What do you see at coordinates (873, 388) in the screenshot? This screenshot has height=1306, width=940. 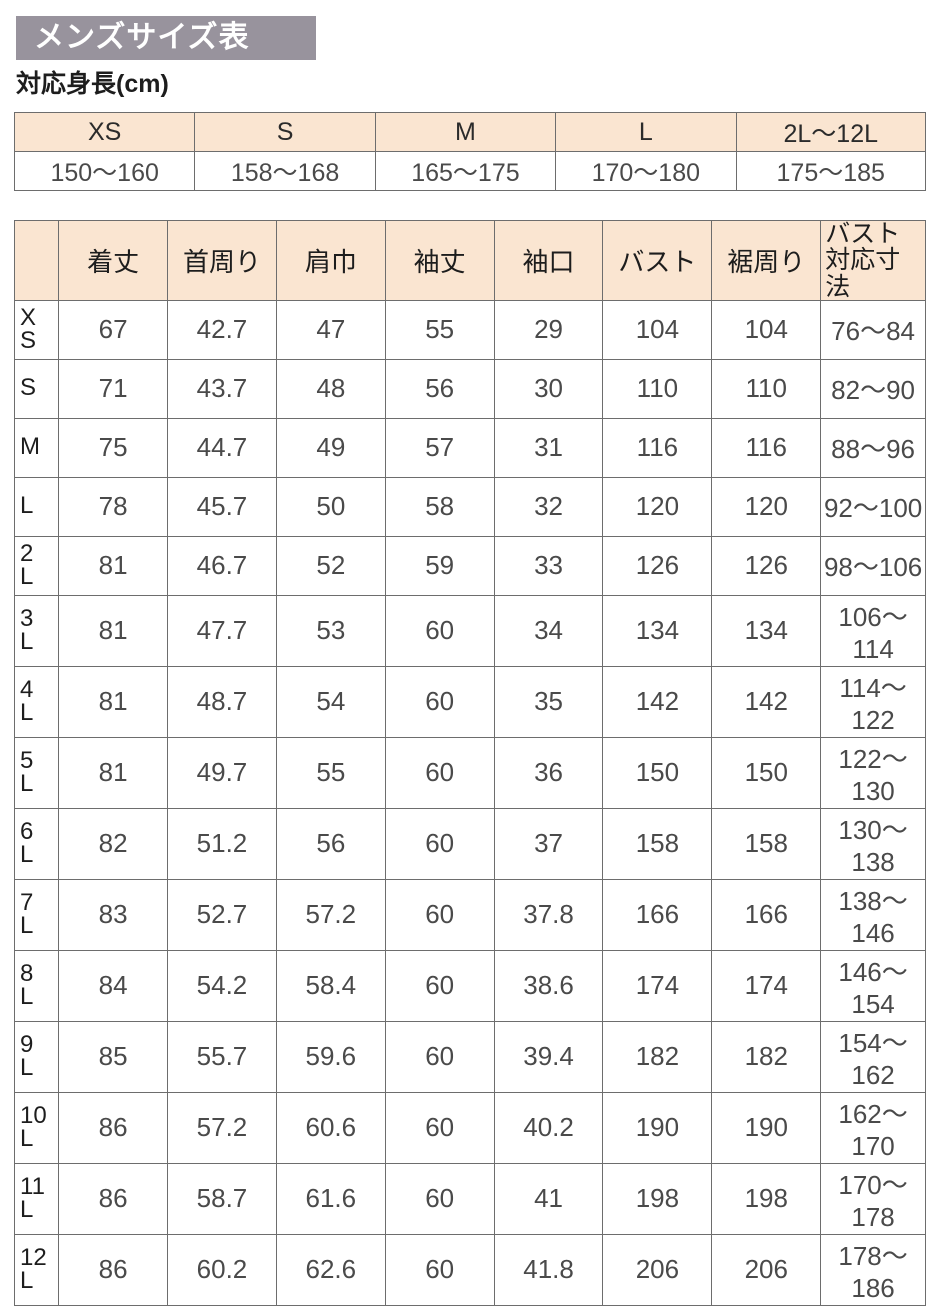 I see `measurement-cell-bust_fit: 82〜90` at bounding box center [873, 388].